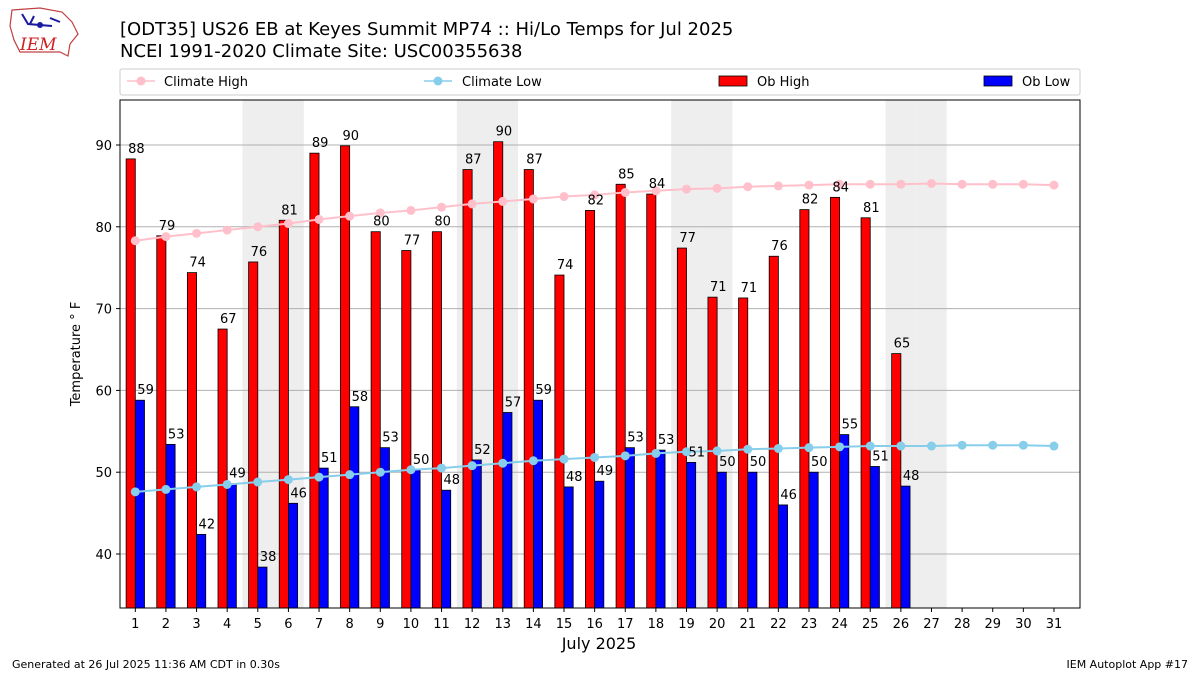 Image resolution: width=1200 pixels, height=675 pixels. What do you see at coordinates (103, 310) in the screenshot?
I see `y-tick-label: 70` at bounding box center [103, 310].